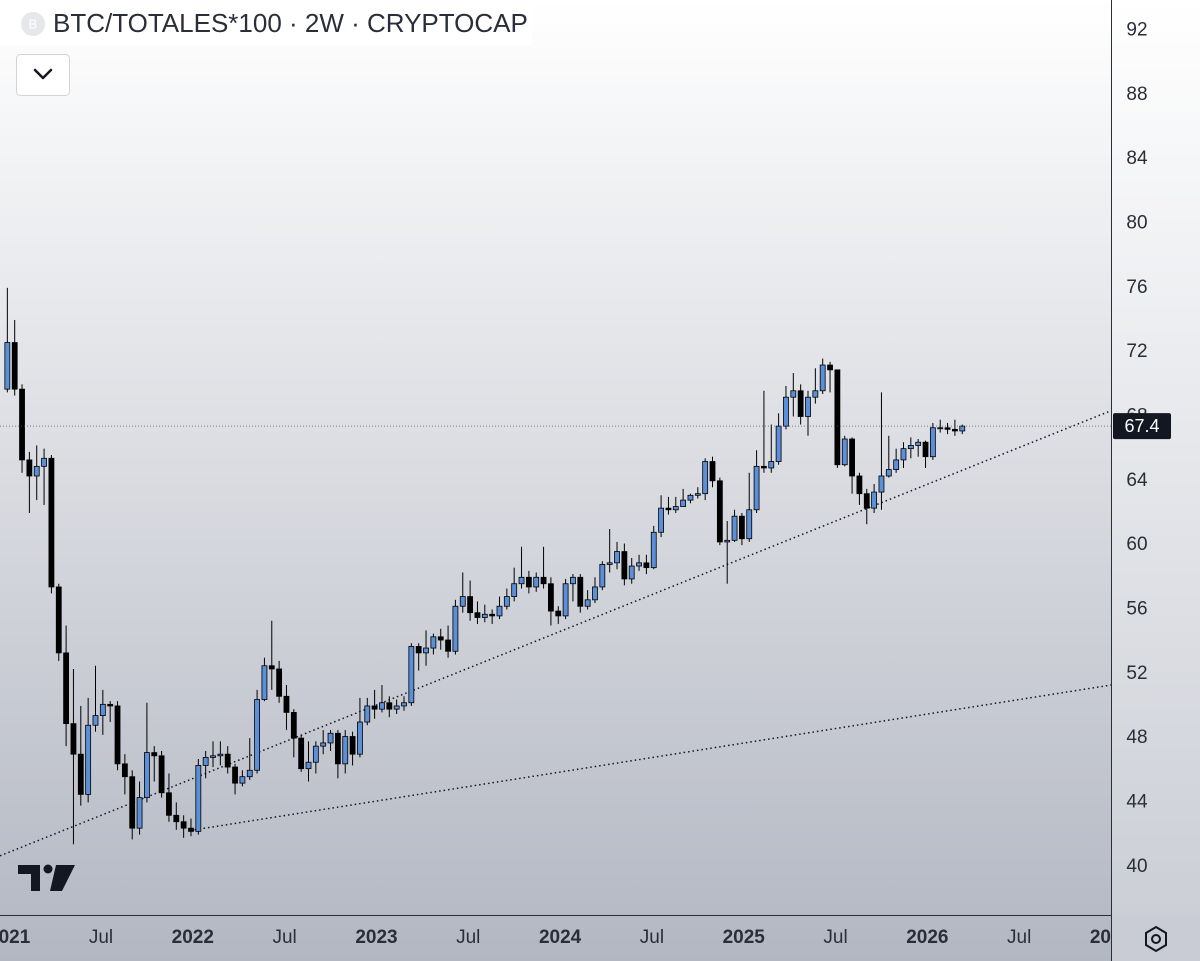  Describe the element at coordinates (193, 937) in the screenshot. I see `x-tick-label: 2022` at that location.